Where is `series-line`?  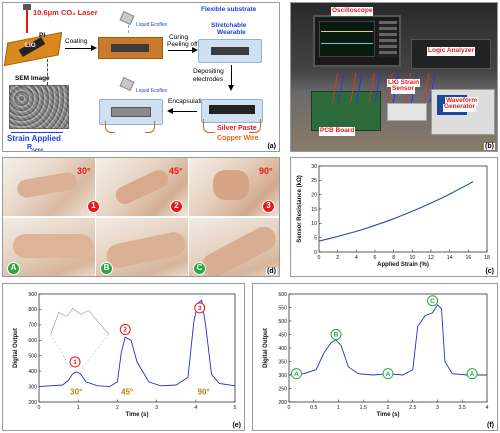
series-line is located at coordinates (387, 340).